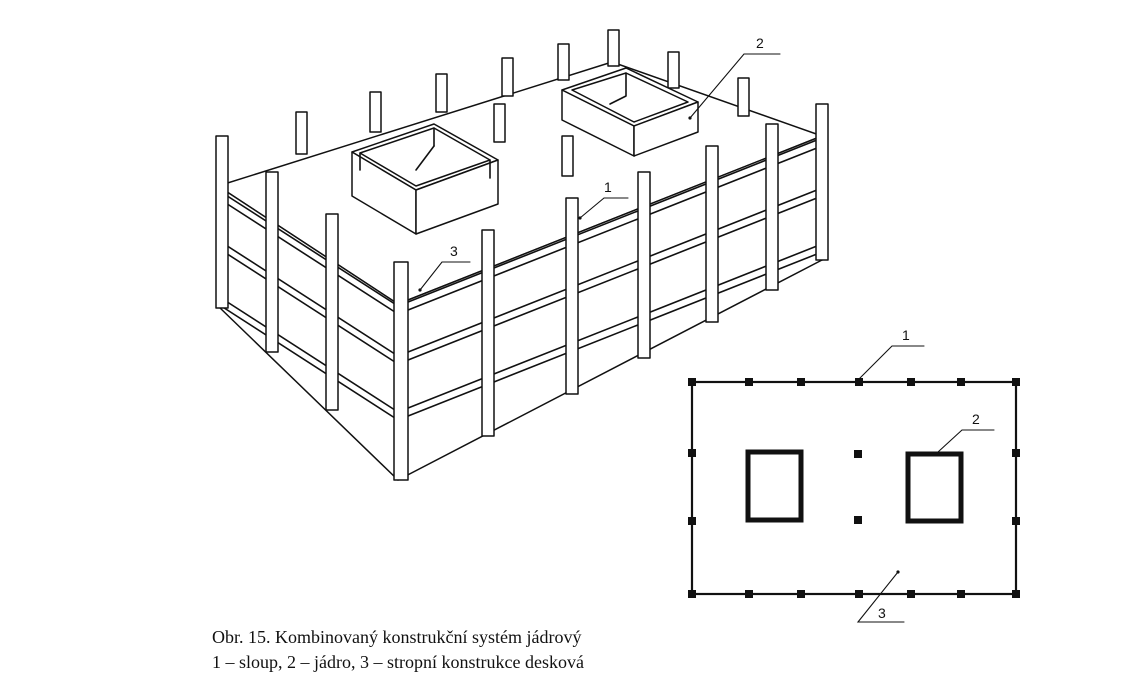 Image resolution: width=1145 pixels, height=673 pixels. I want to click on core-right, so click(630, 112).